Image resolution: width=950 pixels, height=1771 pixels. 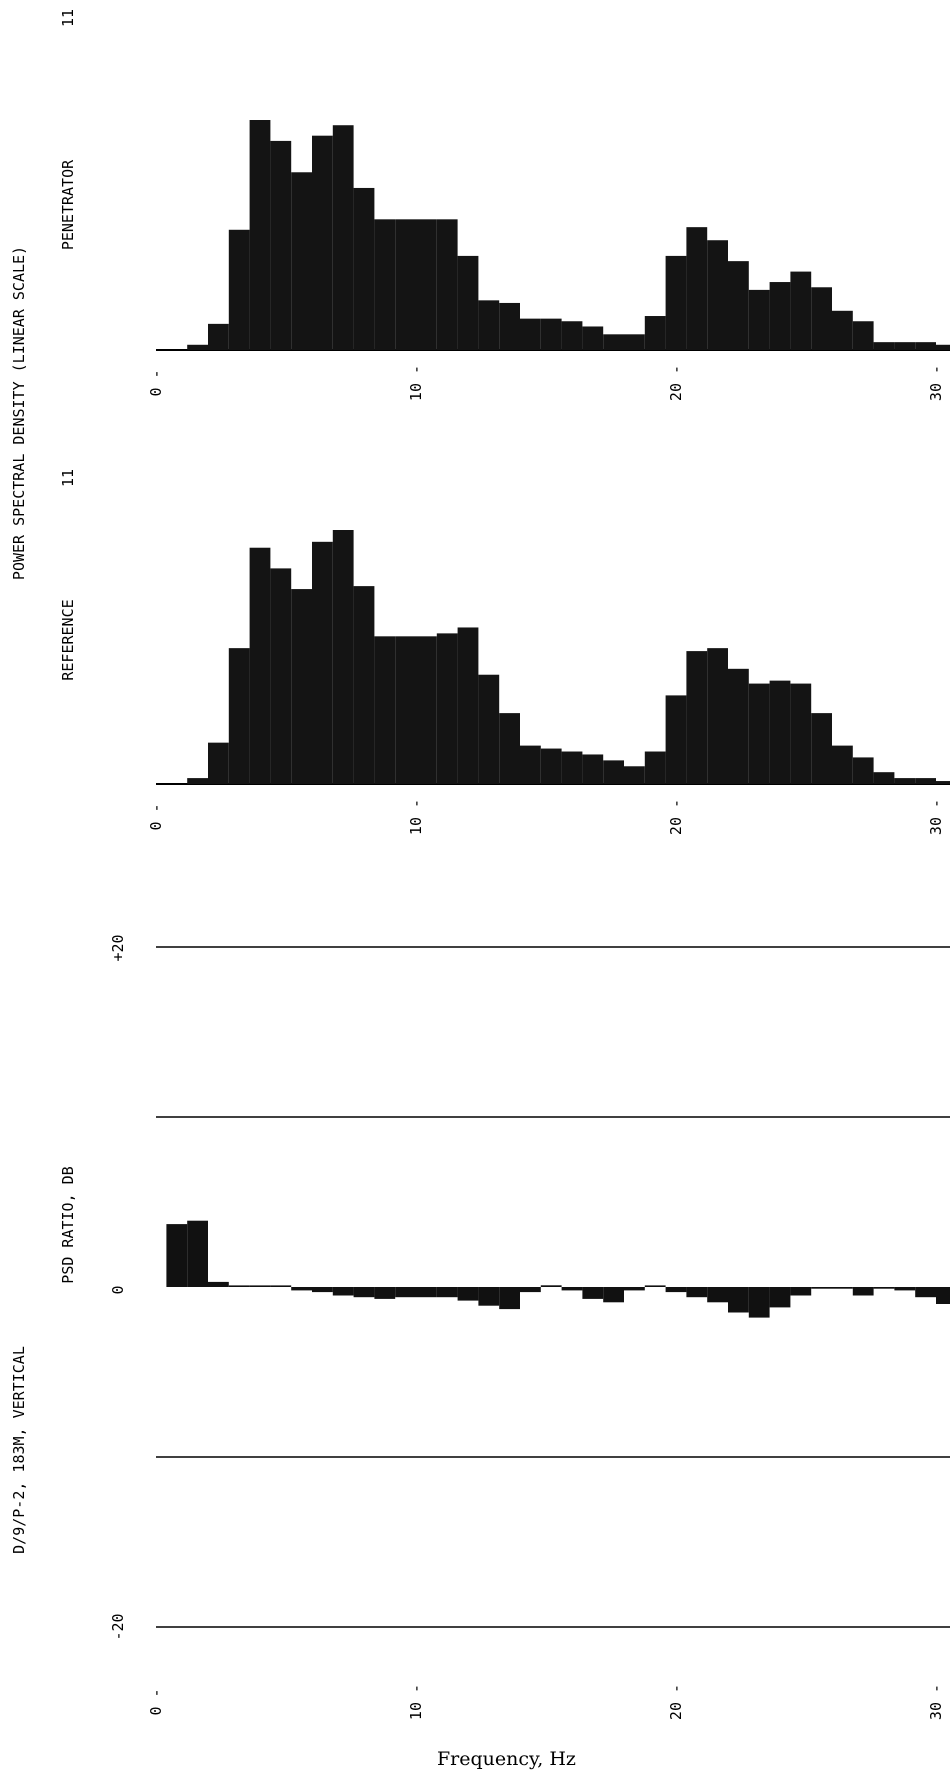 What do you see at coordinates (68, 204) in the screenshot?
I see `penetrator-label: PENETRATOR` at bounding box center [68, 204].